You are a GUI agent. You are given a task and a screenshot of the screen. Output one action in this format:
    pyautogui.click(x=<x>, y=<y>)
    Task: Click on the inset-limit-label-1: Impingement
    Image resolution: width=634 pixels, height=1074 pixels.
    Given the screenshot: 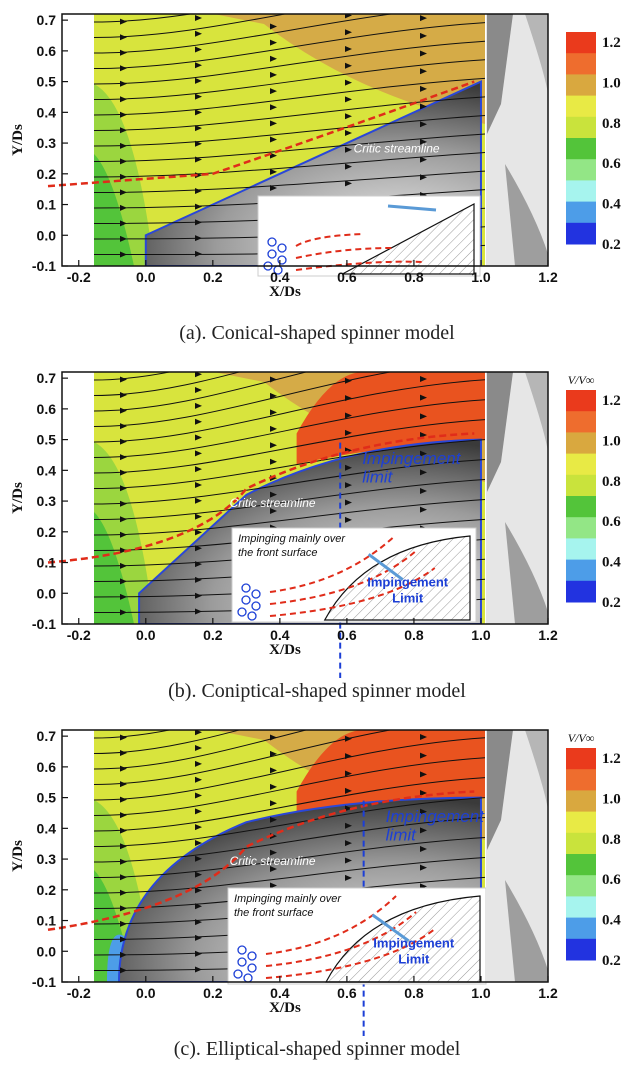 What is the action you would take?
    pyautogui.click(x=408, y=581)
    